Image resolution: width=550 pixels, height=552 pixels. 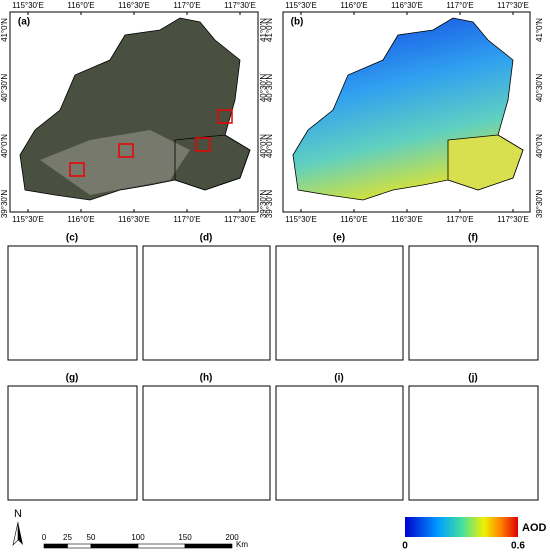 What do you see at coordinates (472, 378) in the screenshot?
I see `panel-label: (j)` at bounding box center [472, 378].